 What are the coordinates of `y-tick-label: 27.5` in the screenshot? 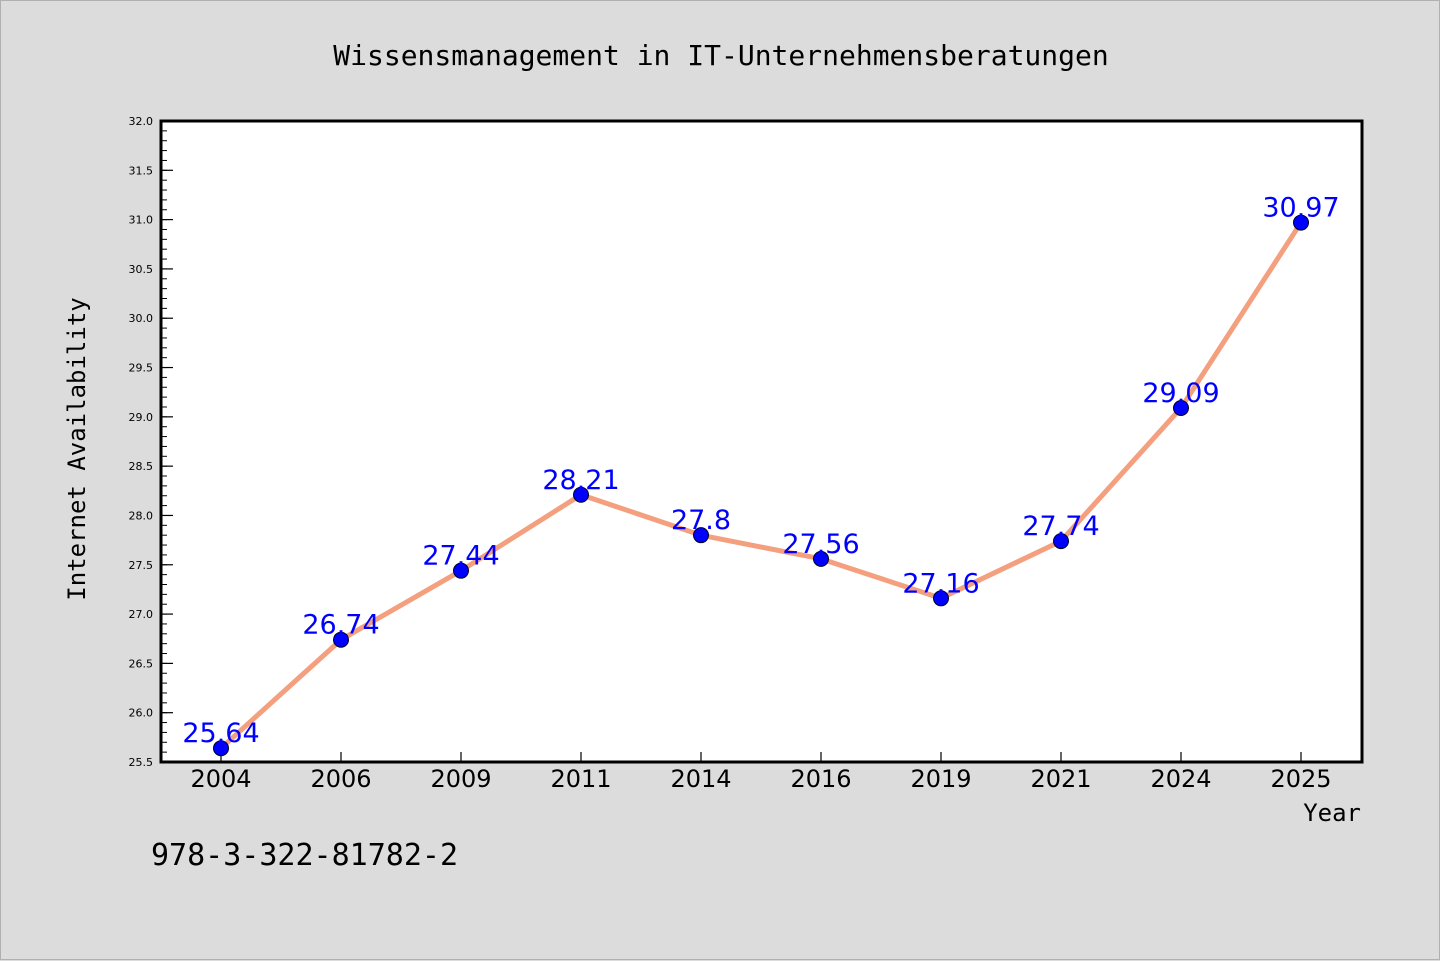 It's located at (141, 565).